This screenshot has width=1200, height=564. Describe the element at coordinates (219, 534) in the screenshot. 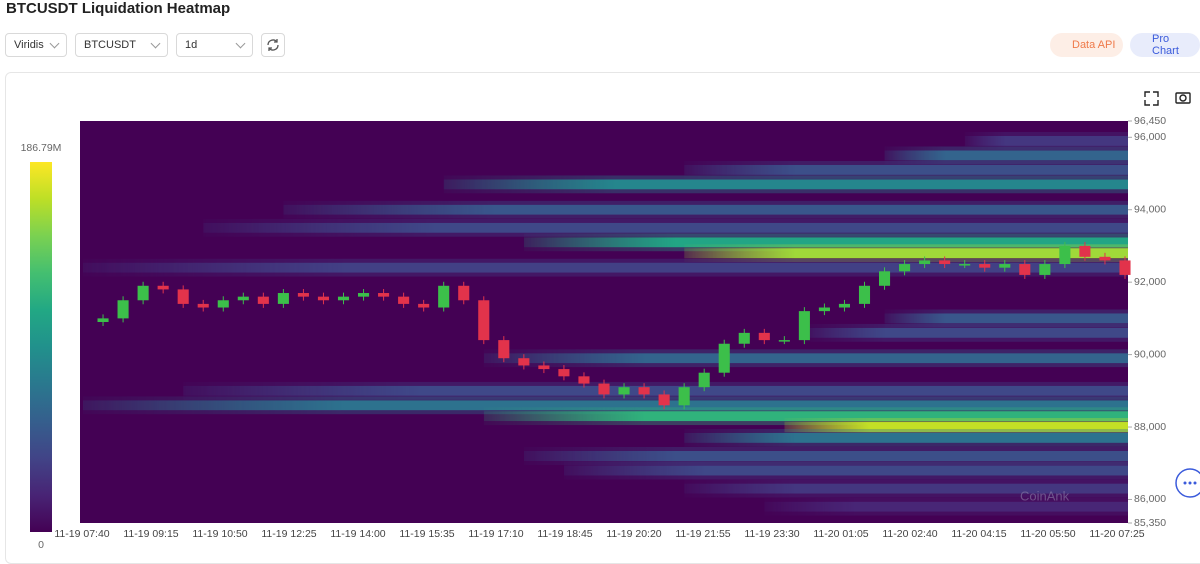

I see `x-tick-label: 11-19 10:50` at that location.